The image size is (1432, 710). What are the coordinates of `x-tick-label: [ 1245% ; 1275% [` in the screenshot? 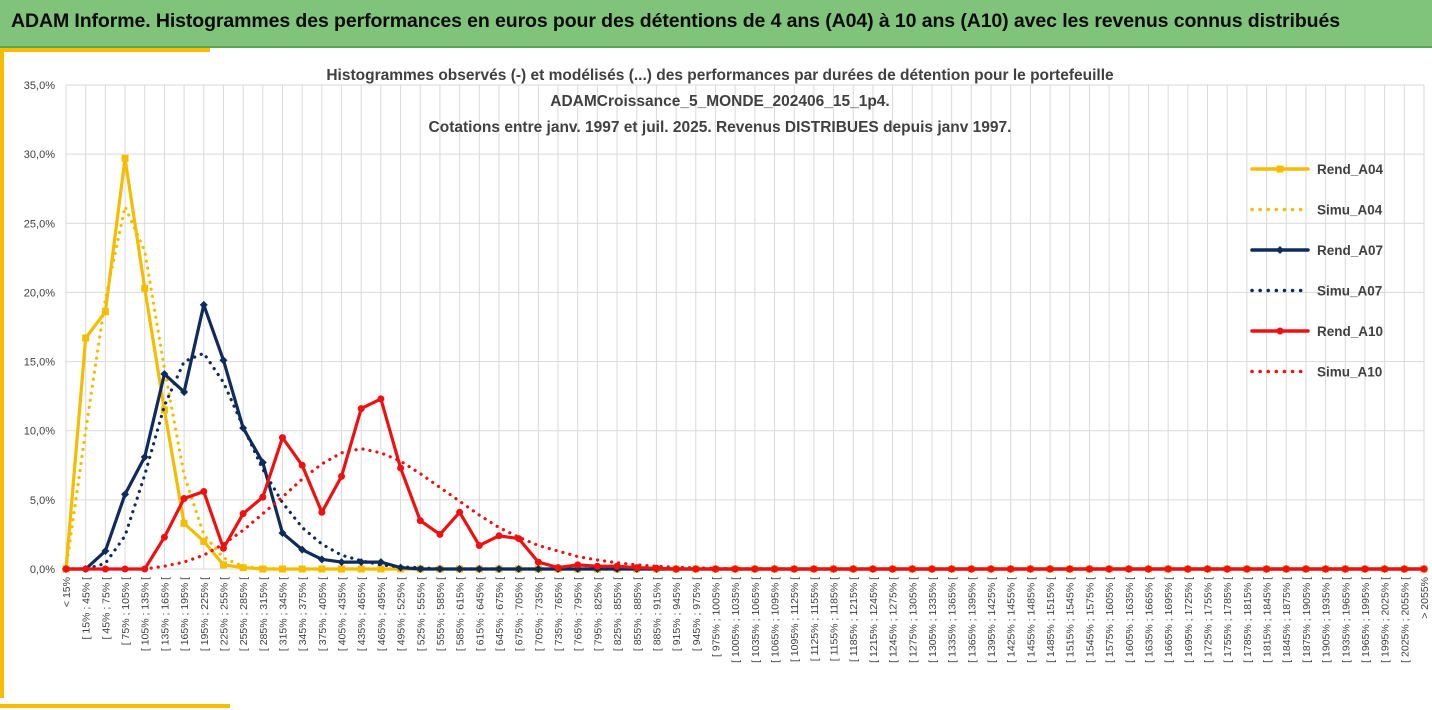 It's located at (894, 620).